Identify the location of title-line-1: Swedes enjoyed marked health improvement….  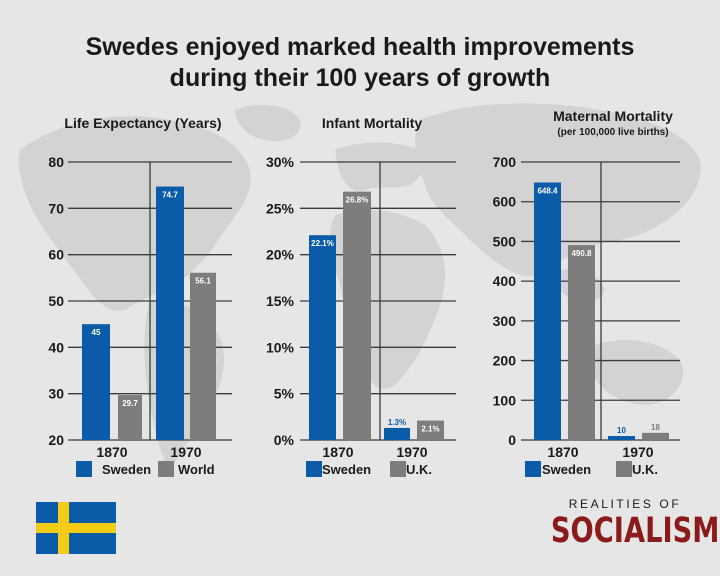
(360, 47).